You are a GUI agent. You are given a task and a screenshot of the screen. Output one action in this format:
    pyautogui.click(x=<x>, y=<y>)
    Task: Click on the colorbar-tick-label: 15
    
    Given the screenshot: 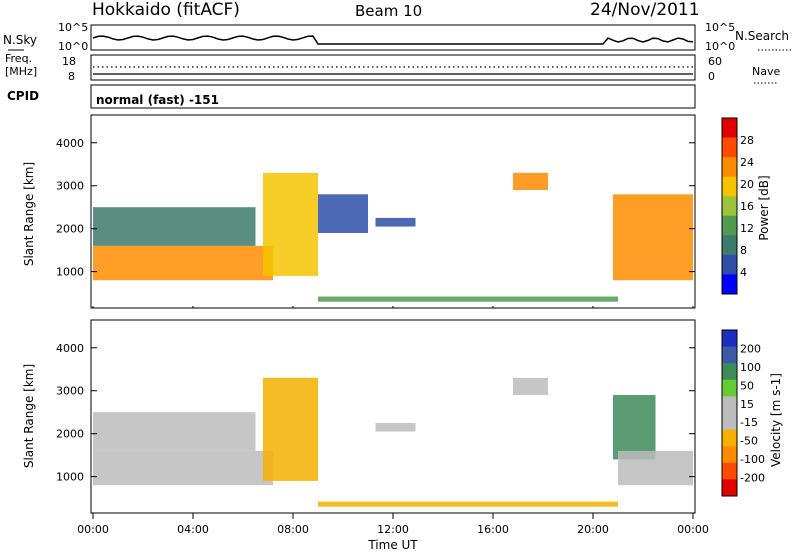 What is the action you would take?
    pyautogui.click(x=747, y=404)
    